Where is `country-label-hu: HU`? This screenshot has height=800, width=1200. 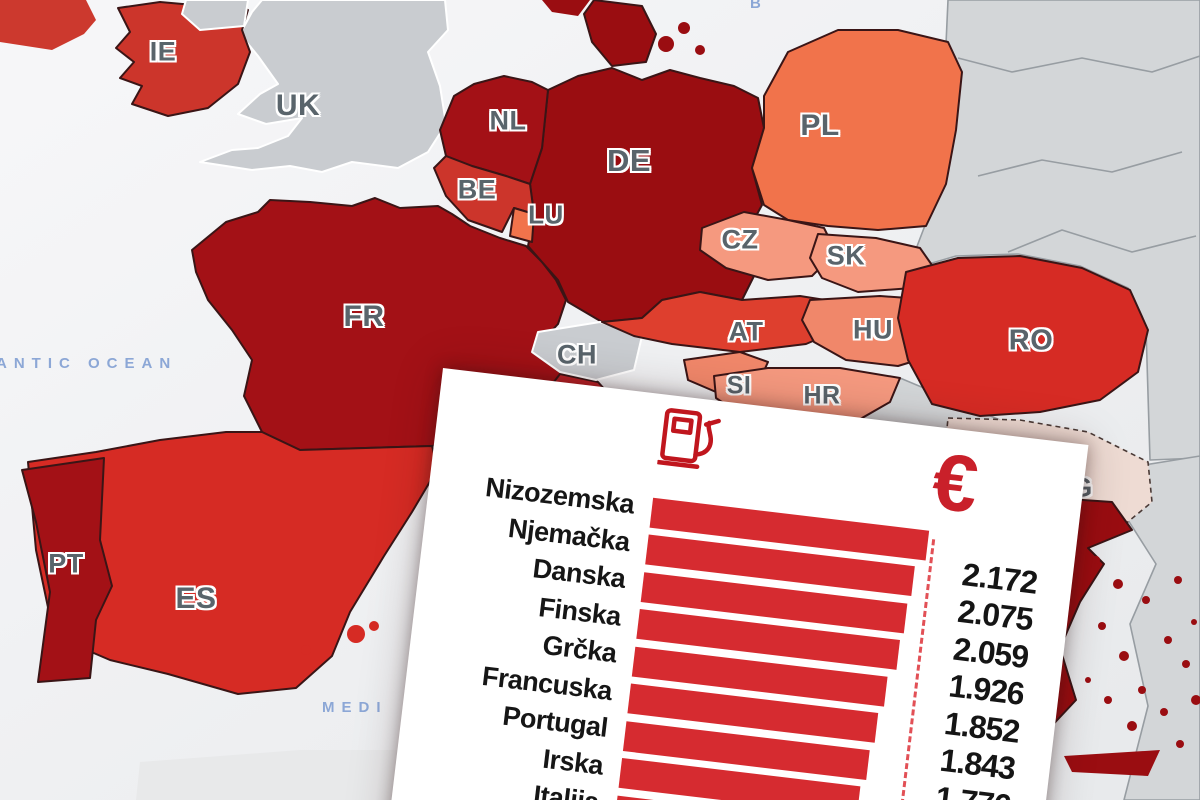 country-label-hu: HU is located at coordinates (873, 329).